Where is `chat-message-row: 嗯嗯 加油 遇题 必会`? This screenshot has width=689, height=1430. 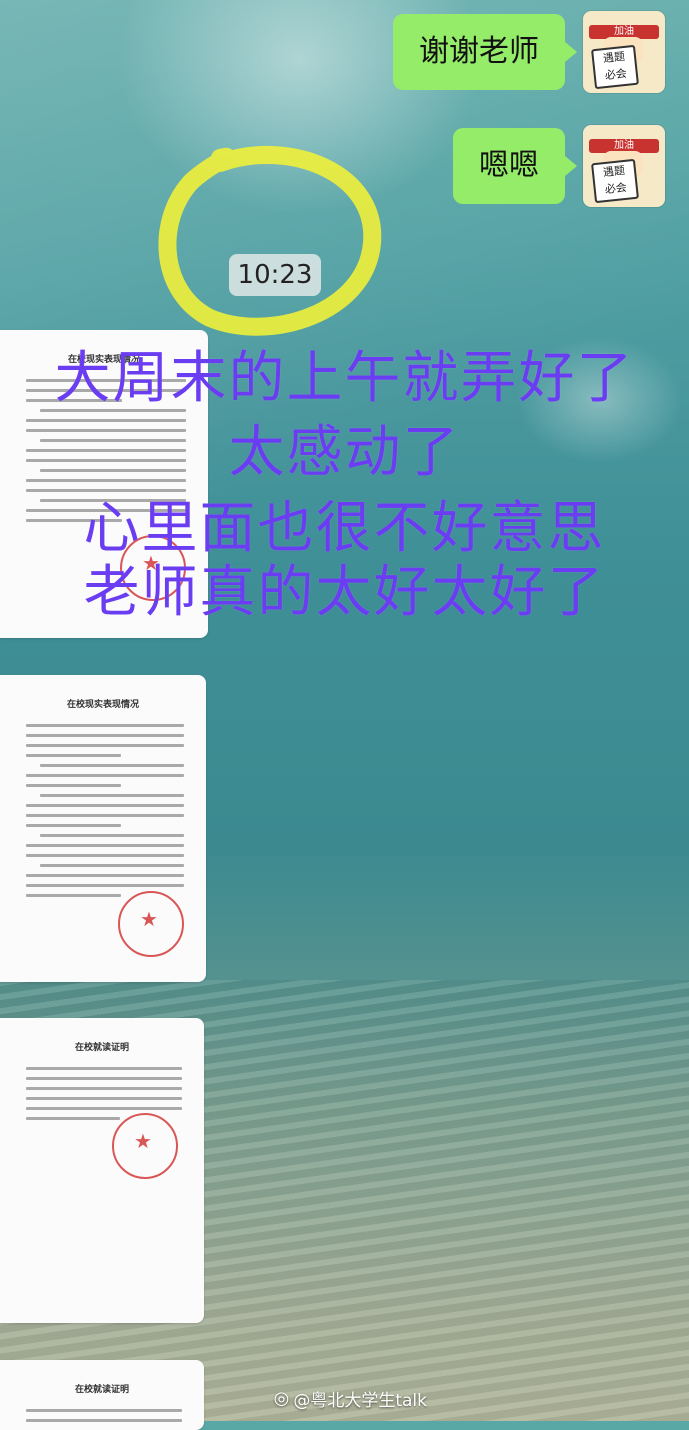 chat-message-row: 嗯嗯 加油 遇题 必会 is located at coordinates (559, 166).